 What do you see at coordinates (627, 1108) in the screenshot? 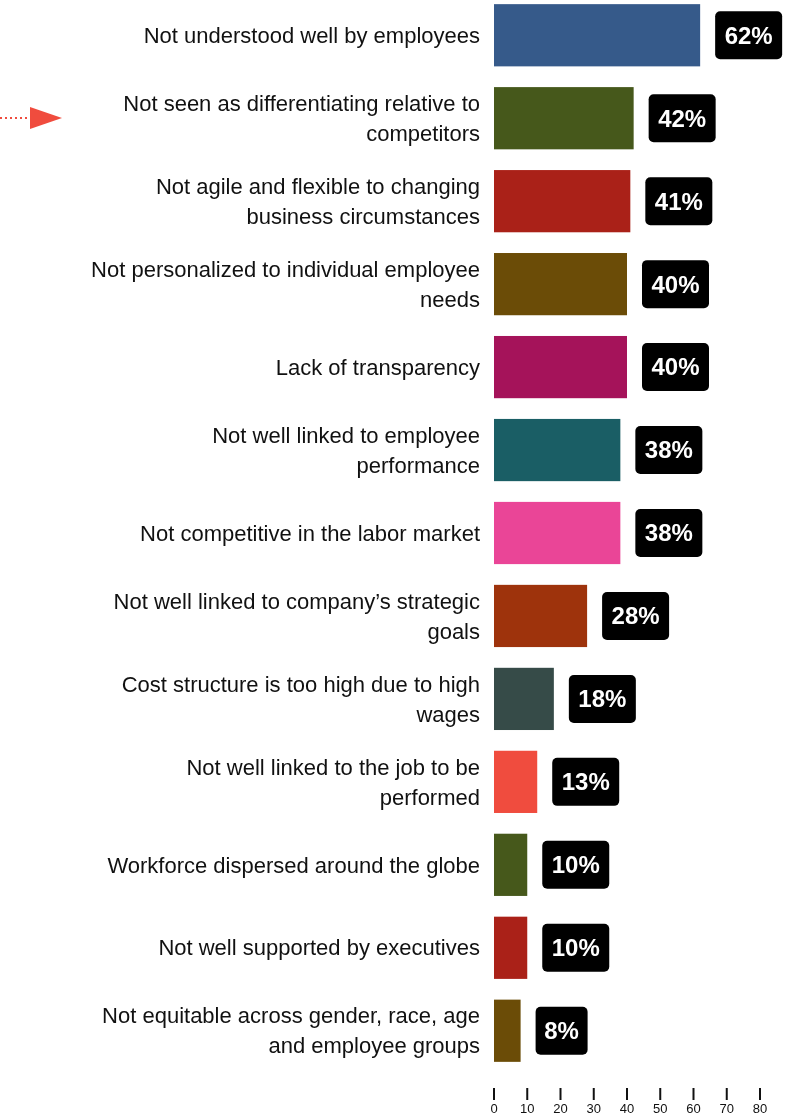
I see `x-tick-label: 40` at bounding box center [627, 1108].